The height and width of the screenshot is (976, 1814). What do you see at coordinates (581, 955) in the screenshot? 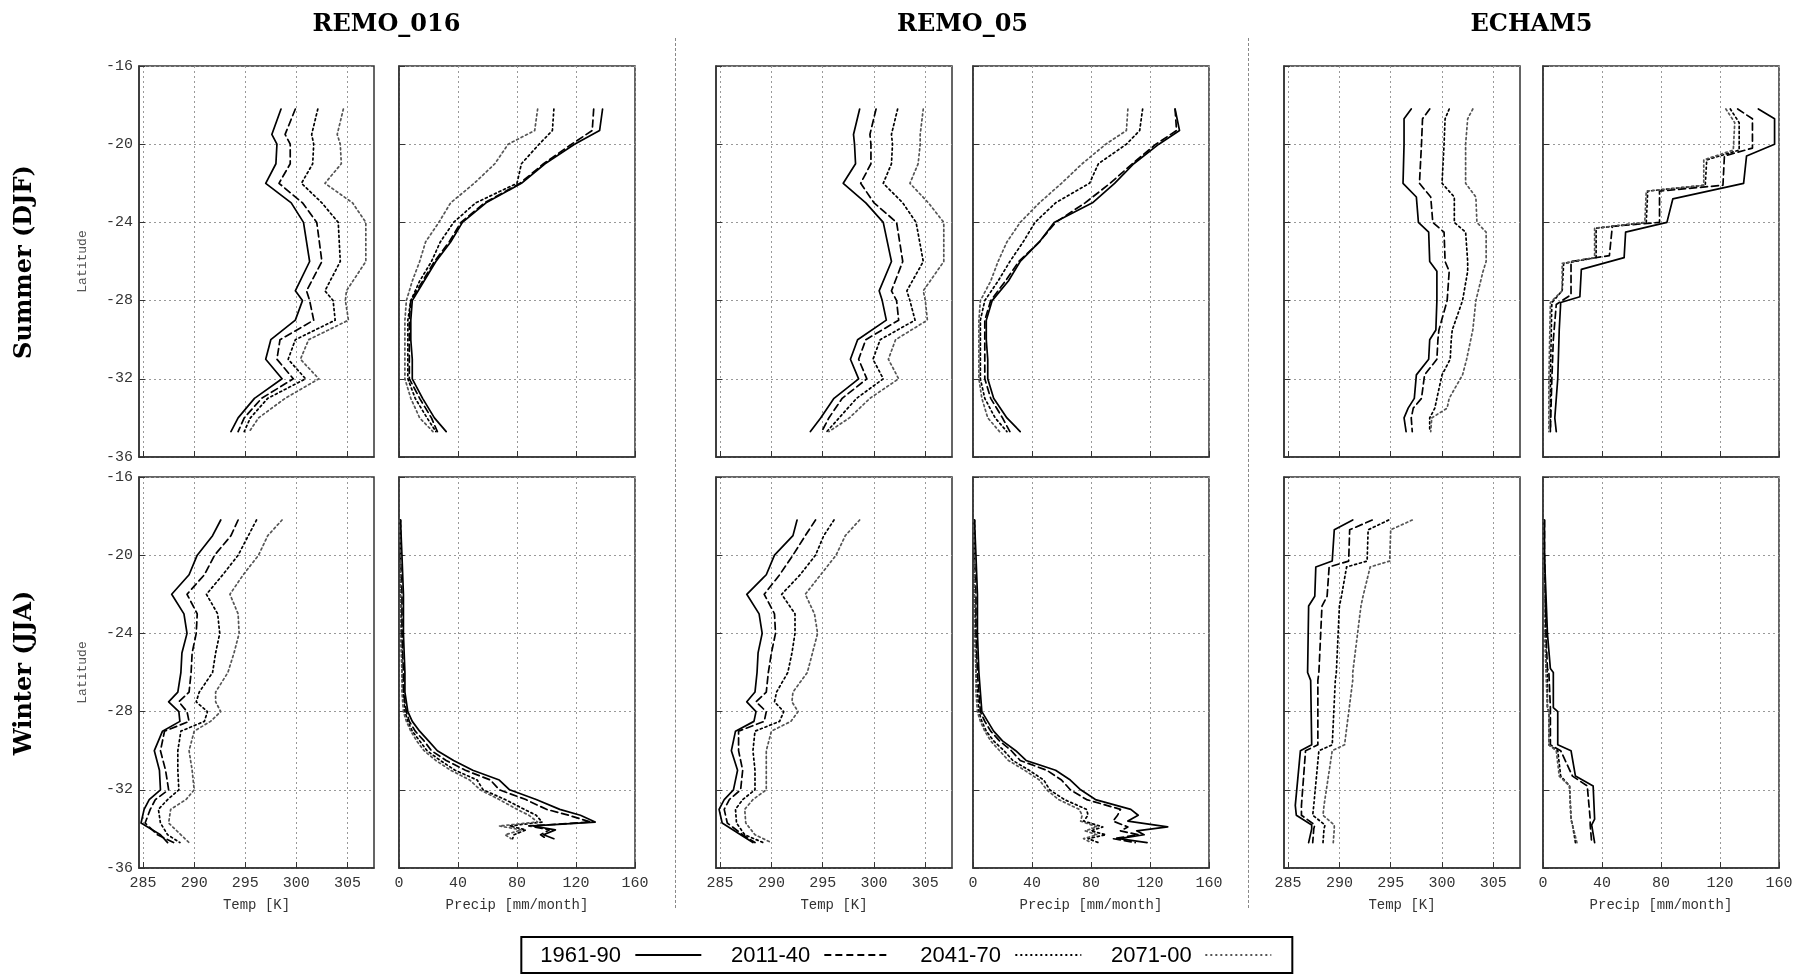
I see `legend-label: 1961-90` at bounding box center [581, 955].